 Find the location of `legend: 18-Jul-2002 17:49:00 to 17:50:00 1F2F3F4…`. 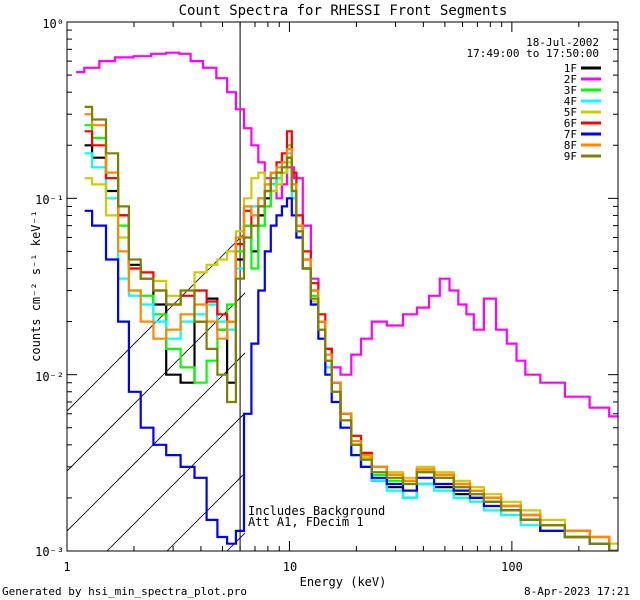

legend: 18-Jul-2002 17:49:00 to 17:50:00 1F2F3F4… is located at coordinates (534, 99).